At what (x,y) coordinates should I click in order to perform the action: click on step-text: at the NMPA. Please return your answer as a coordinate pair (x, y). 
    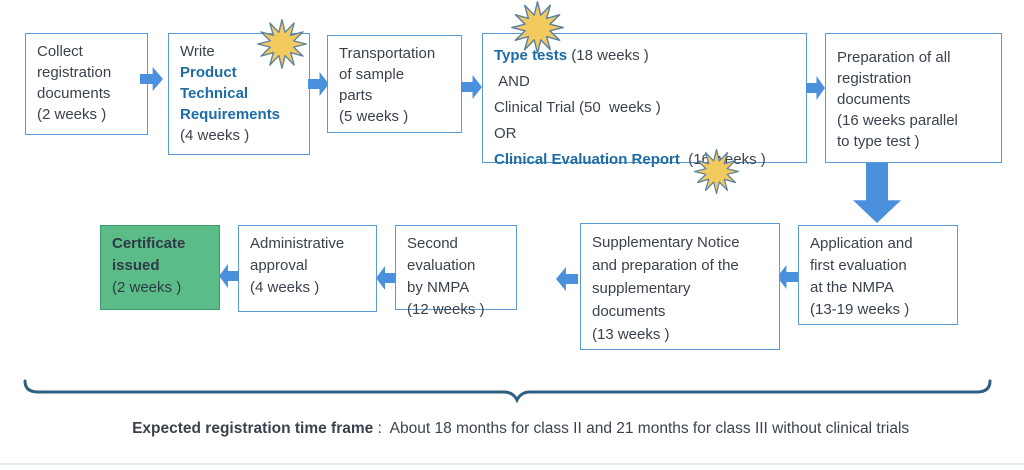
    Looking at the image, I should click on (852, 287).